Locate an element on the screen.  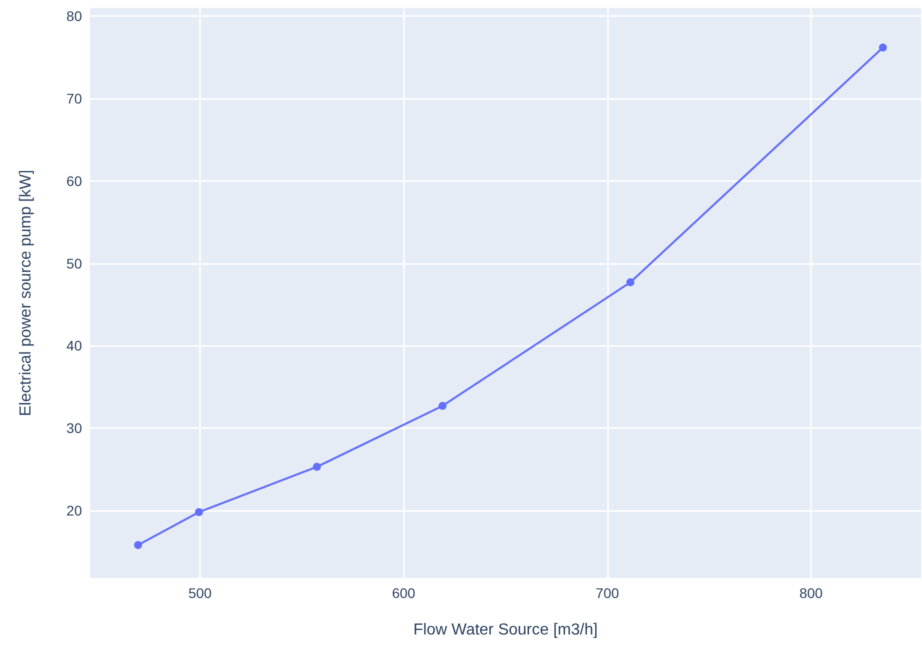
x-tick-label: 700 is located at coordinates (608, 593).